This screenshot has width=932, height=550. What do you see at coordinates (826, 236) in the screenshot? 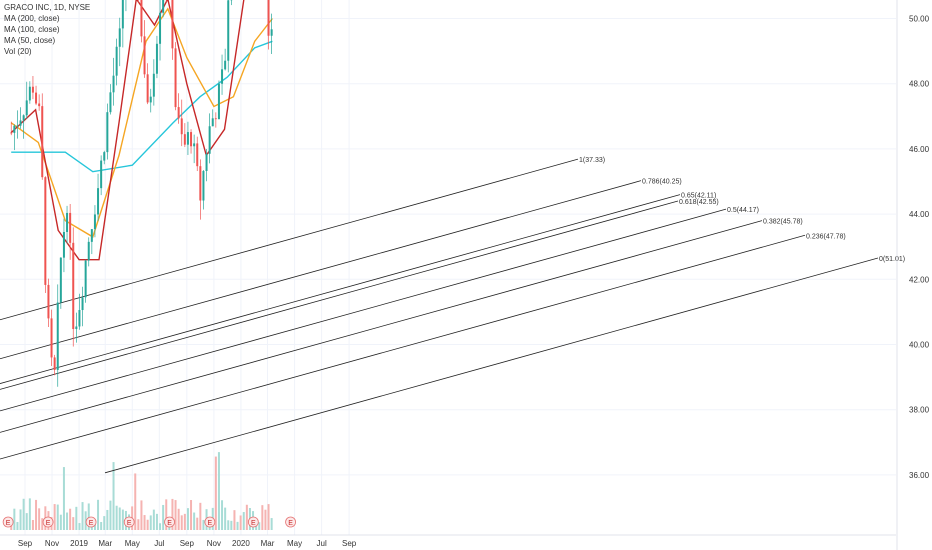
I see `fib-level-label: 0.236(47.78)` at bounding box center [826, 236].